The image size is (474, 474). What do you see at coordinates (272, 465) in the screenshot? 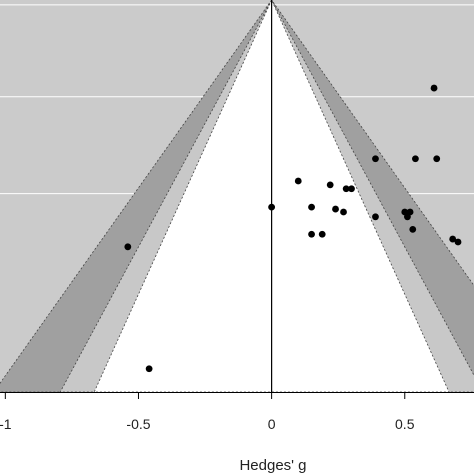
I see `x-axis-label: Hedges' g` at bounding box center [272, 465].